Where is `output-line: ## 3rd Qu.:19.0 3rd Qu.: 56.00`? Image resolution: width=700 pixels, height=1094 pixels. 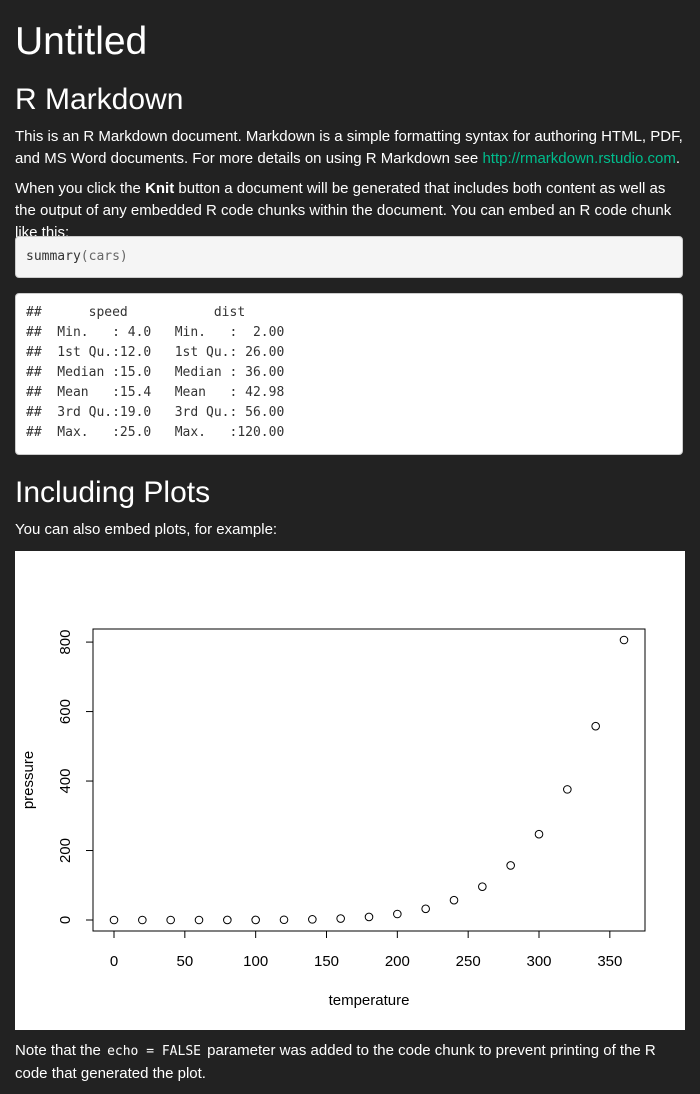
output-line: ## 3rd Qu.:19.0 3rd Qu.: 56.00 is located at coordinates (163, 412).